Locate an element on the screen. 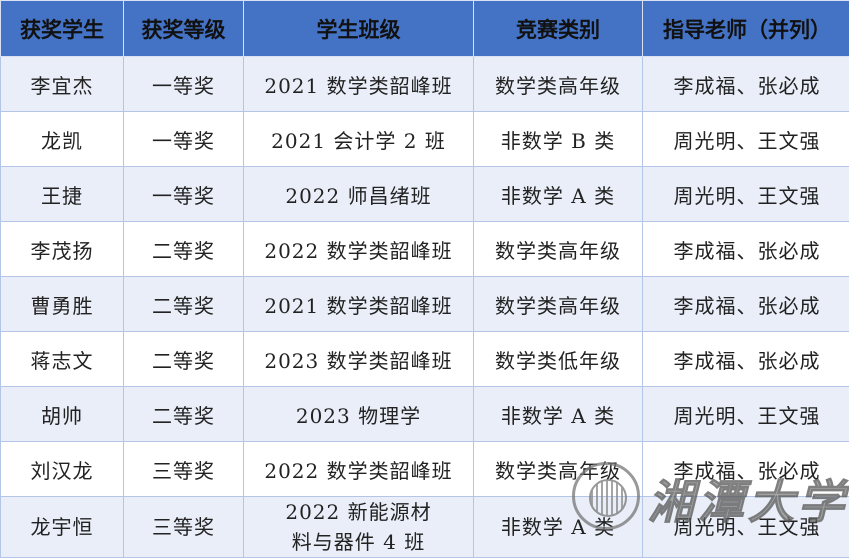 The height and width of the screenshot is (558, 849). cell-student: 曹勇胜 is located at coordinates (62, 304).